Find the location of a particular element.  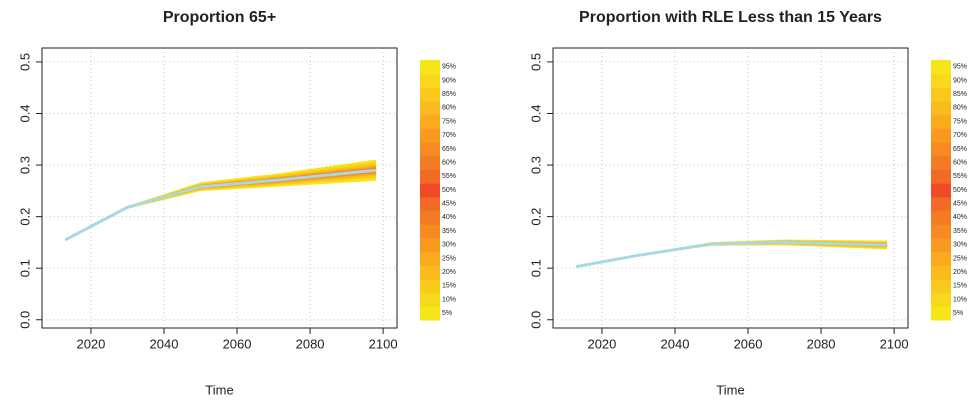

legend-label: 70% is located at coordinates (960, 135).